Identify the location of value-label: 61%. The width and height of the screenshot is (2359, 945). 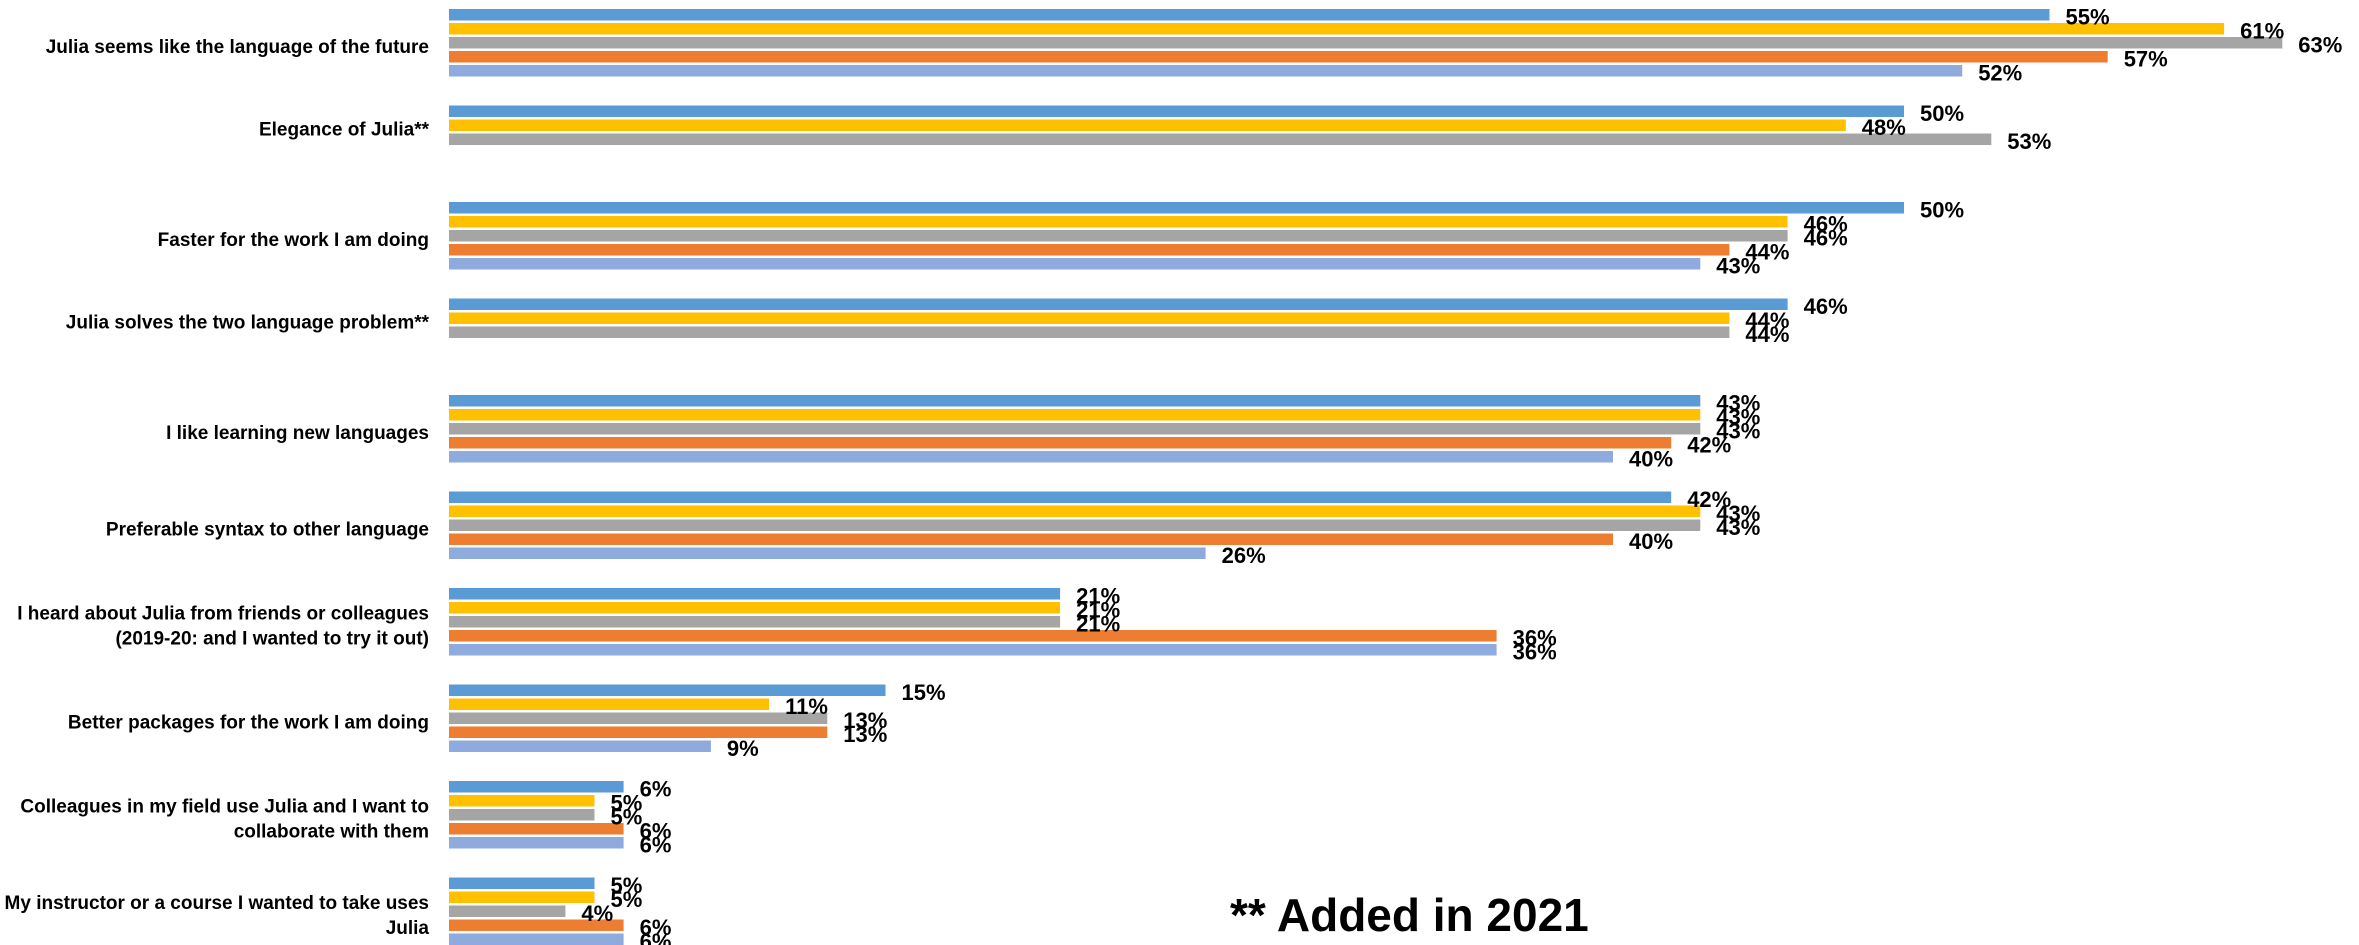
(2262, 31).